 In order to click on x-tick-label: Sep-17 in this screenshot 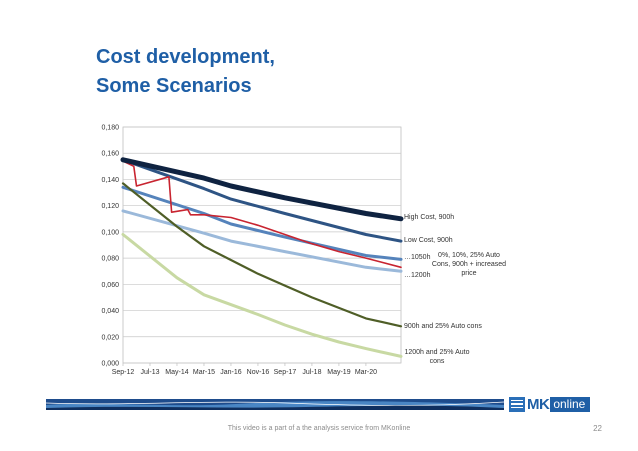, I will do `click(285, 372)`.